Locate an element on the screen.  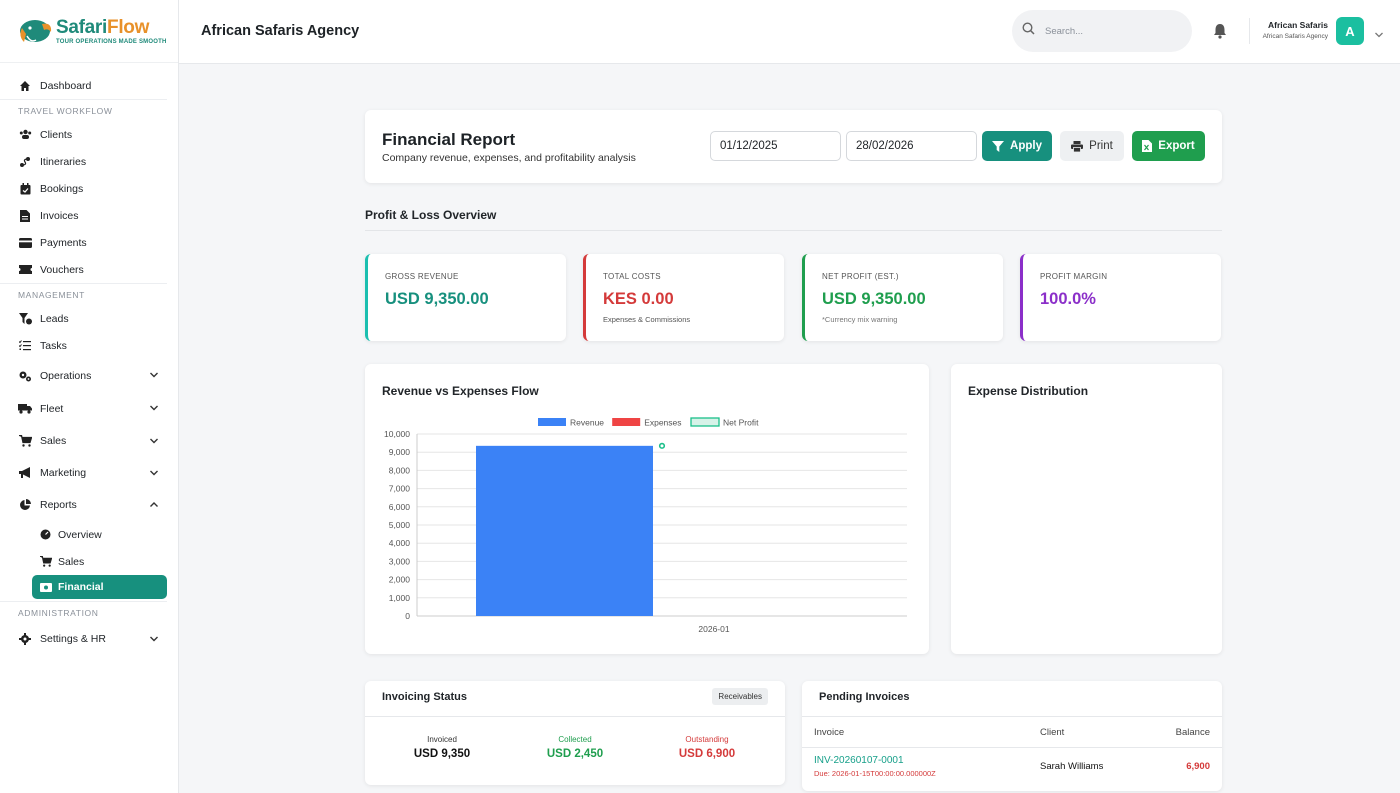
sidebar-item-tasks: Tasks is located at coordinates (89, 345).